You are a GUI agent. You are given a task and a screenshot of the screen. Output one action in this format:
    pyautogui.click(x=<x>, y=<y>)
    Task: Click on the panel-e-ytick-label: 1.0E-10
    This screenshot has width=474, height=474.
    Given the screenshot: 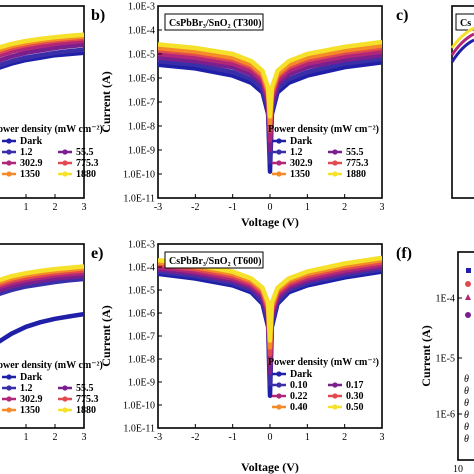 What is the action you would take?
    pyautogui.click(x=139, y=406)
    